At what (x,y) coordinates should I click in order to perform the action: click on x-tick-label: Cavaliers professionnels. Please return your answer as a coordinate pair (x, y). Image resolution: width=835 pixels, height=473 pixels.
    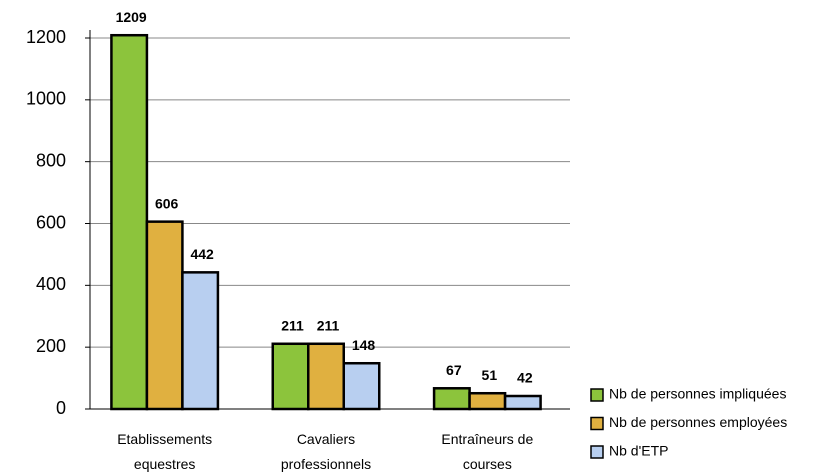
    Looking at the image, I should click on (326, 451).